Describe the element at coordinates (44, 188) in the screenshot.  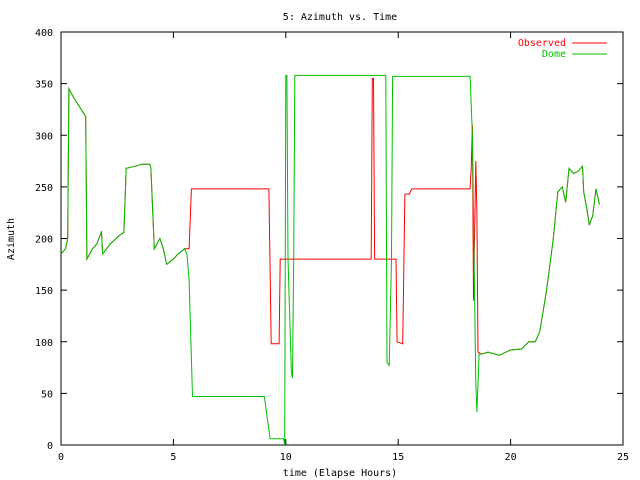
I see `y-tick-label: 250` at that location.